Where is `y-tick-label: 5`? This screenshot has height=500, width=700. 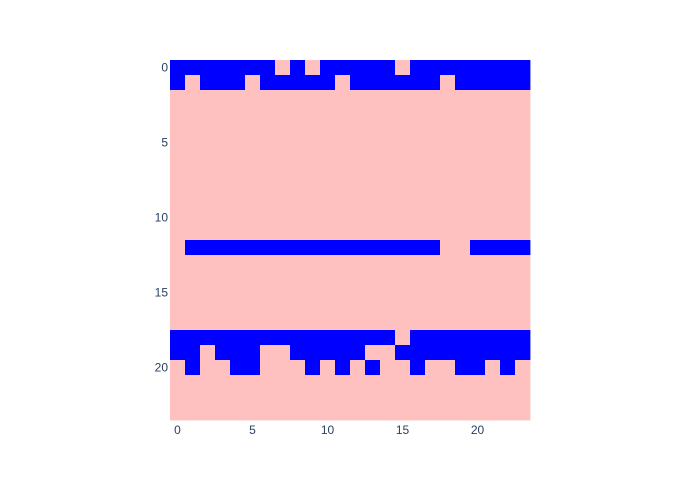
y-tick-label: 5 is located at coordinates (164, 143).